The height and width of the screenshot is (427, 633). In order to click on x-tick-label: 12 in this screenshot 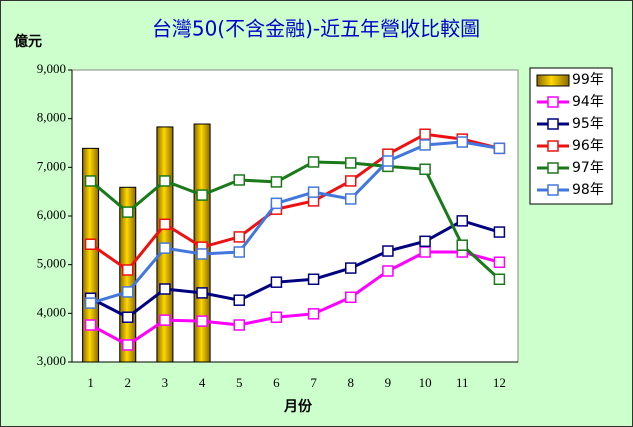, I will do `click(499, 382)`.